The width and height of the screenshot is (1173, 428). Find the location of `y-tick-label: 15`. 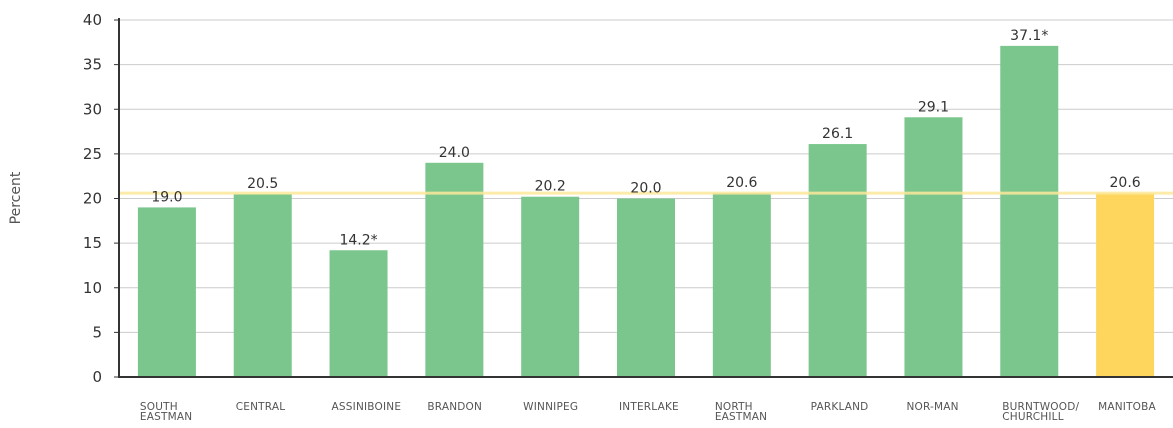

y-tick-label: 15 is located at coordinates (92, 243).